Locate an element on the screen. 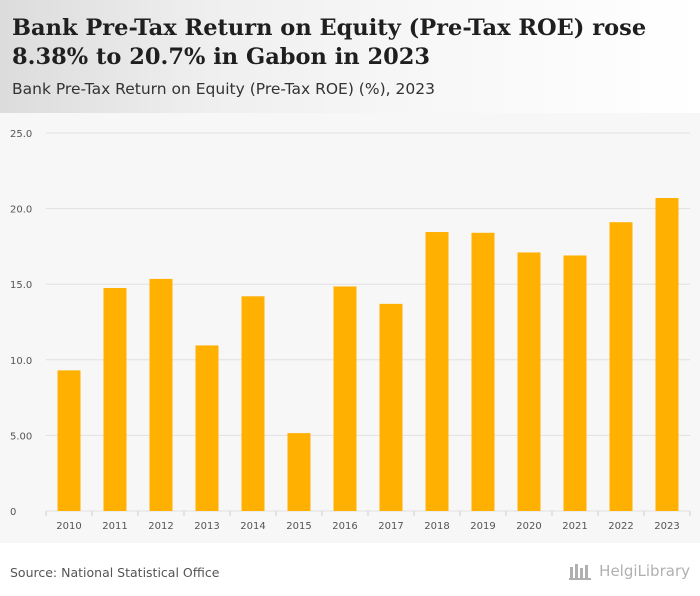  x-tick-label: 2016 is located at coordinates (344, 526).